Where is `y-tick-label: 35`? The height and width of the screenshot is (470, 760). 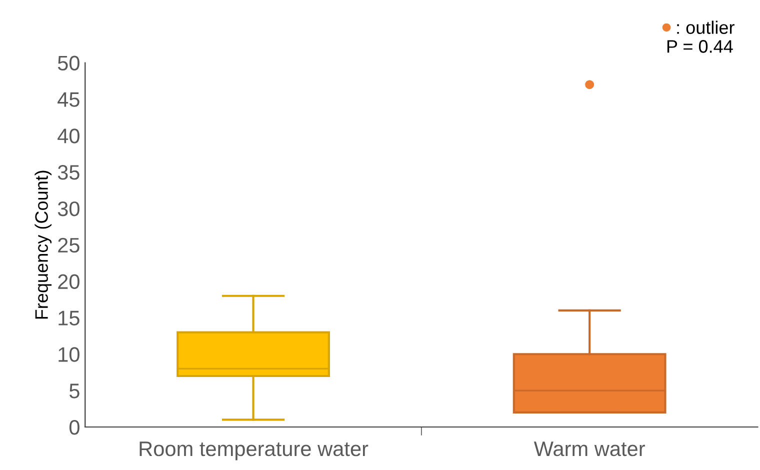 y-tick-label: 35 is located at coordinates (69, 172).